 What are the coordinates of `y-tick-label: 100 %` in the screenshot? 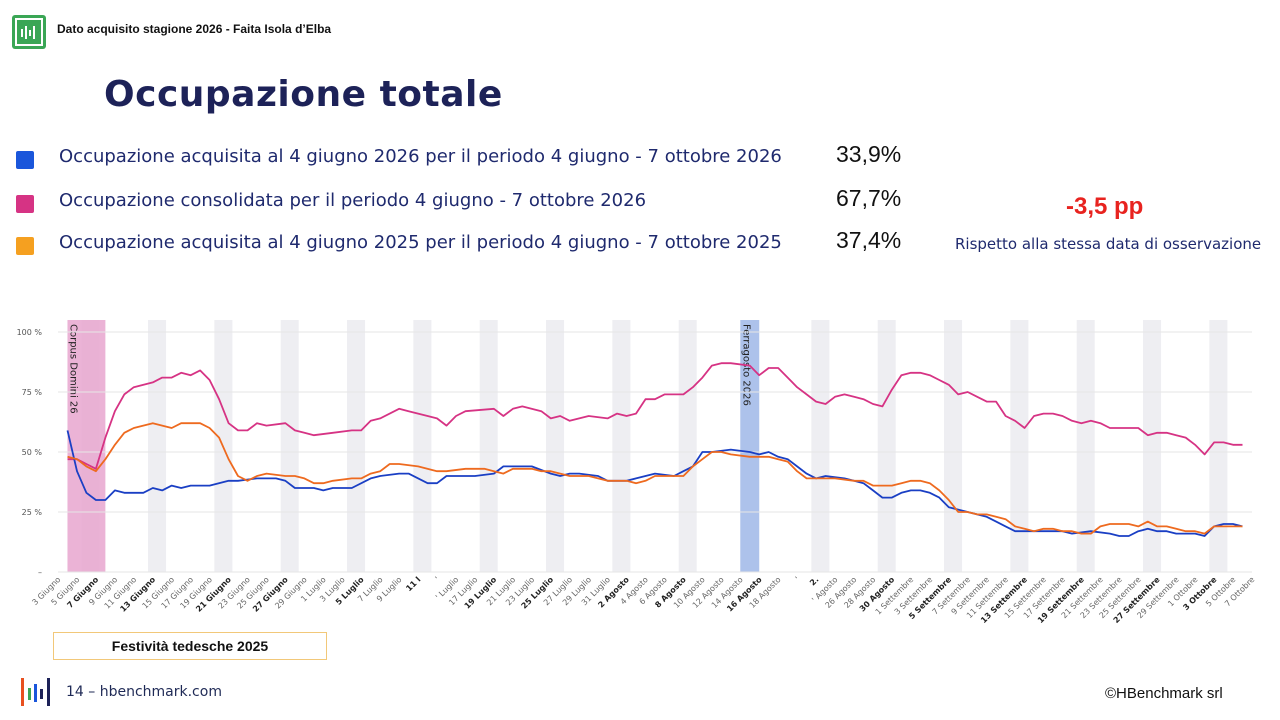 It's located at (30, 332).